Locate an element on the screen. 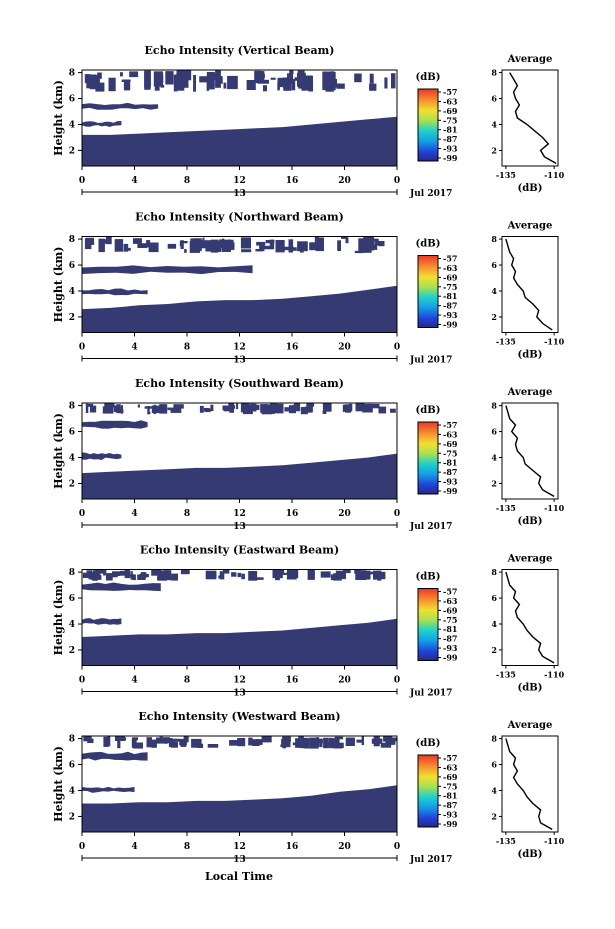  x-tick-label: 4 is located at coordinates (134, 514).